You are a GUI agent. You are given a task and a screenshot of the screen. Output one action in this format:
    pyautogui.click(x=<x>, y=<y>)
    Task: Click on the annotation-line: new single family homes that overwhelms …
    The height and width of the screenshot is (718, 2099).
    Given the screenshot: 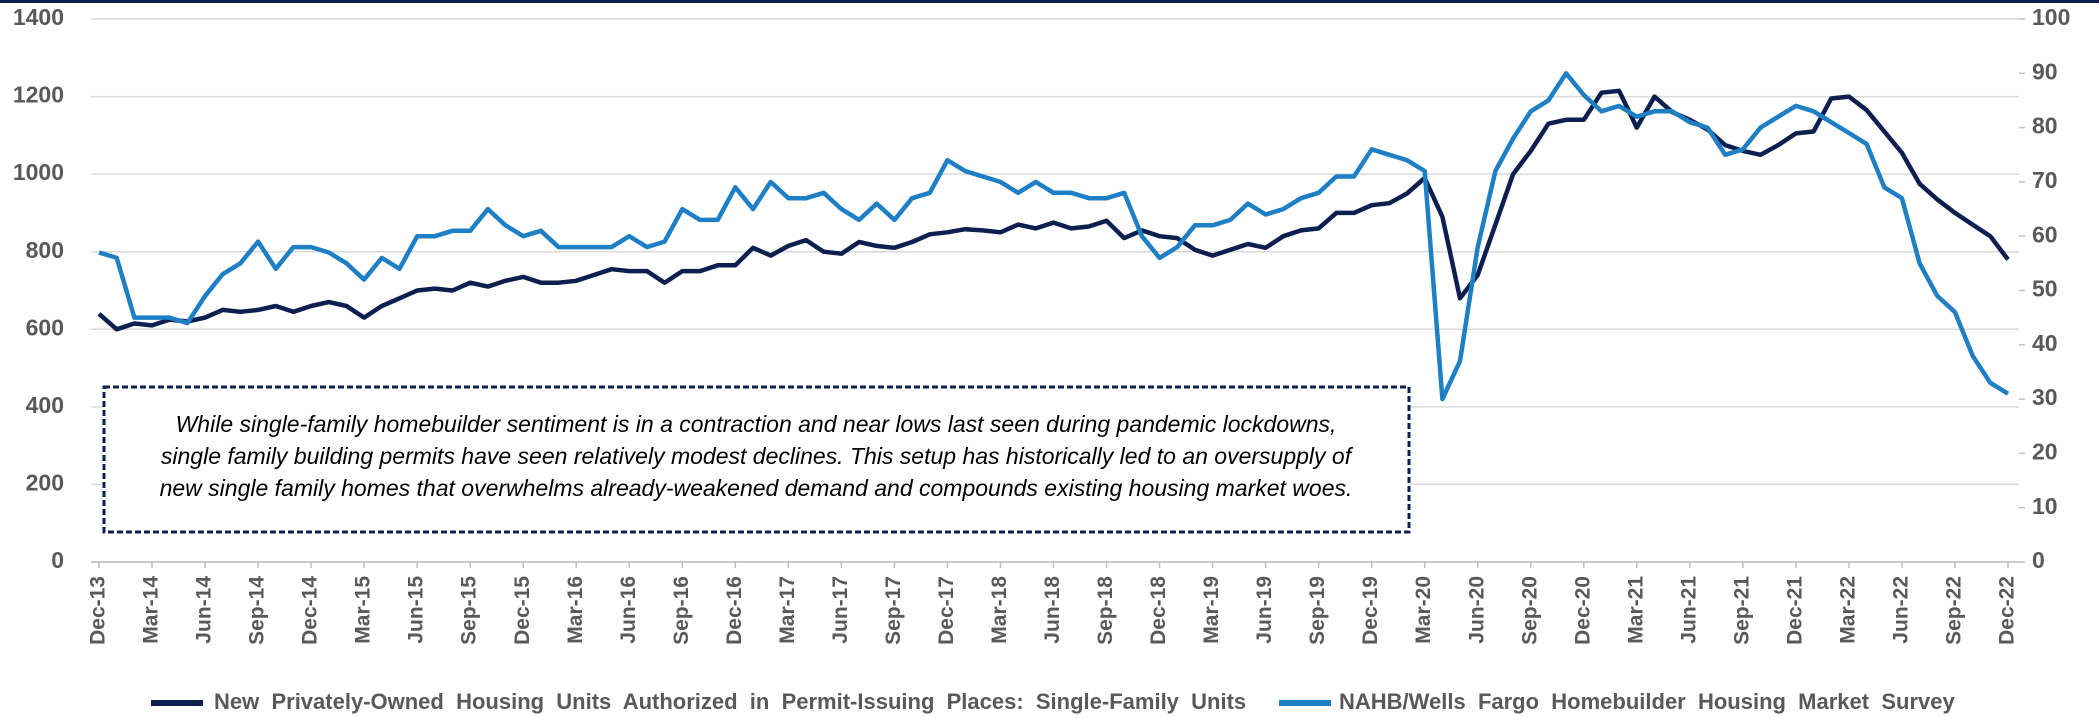 What is the action you would take?
    pyautogui.click(x=756, y=488)
    